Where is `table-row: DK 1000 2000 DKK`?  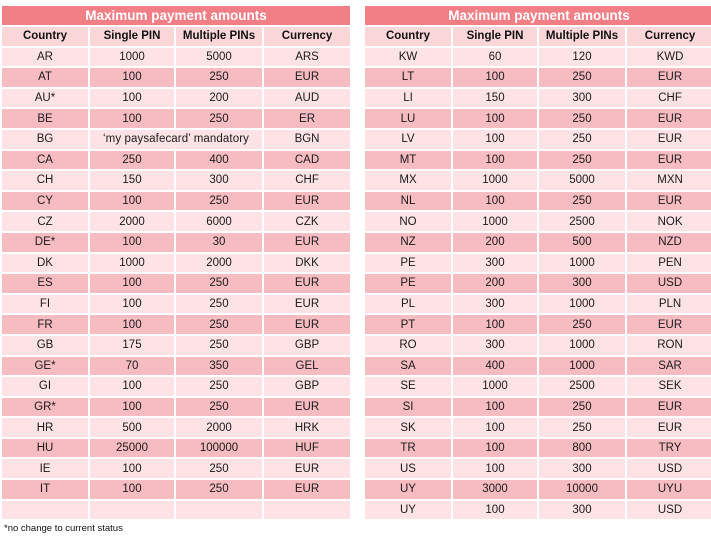 table-row: DK 1000 2000 DKK is located at coordinates (176, 263).